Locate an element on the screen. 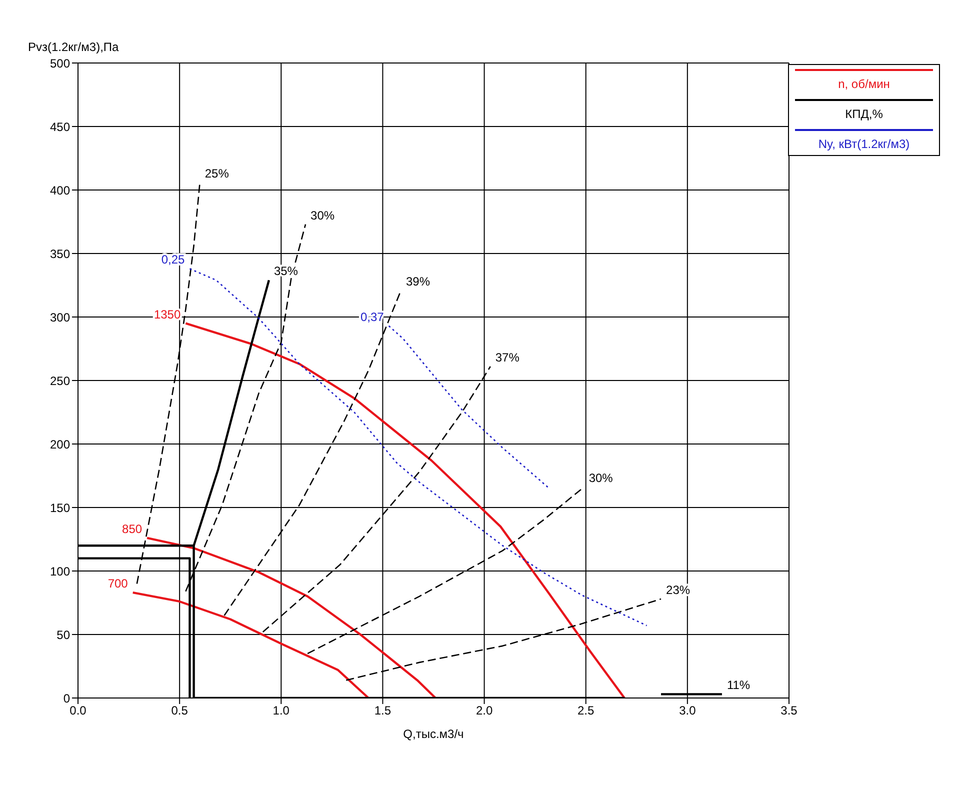 This screenshot has height=791, width=963. text: n, об/мин is located at coordinates (864, 84).